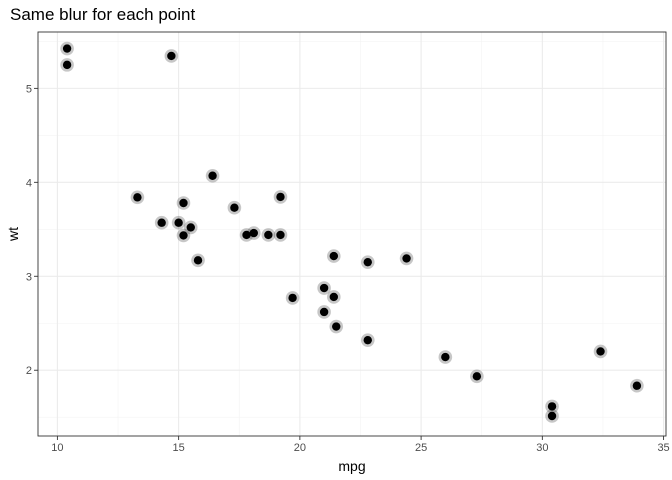 This screenshot has width=672, height=480. What do you see at coordinates (421, 448) in the screenshot?
I see `x-tick-label: 25` at bounding box center [421, 448].